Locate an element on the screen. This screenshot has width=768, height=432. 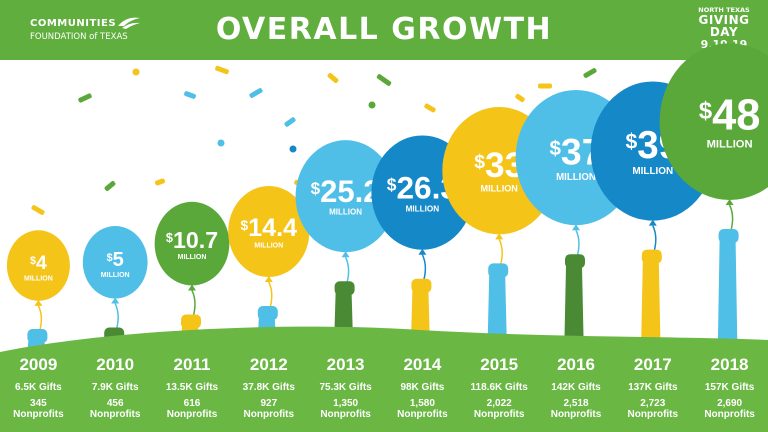
raised-arm is located at coordinates (727, 300).